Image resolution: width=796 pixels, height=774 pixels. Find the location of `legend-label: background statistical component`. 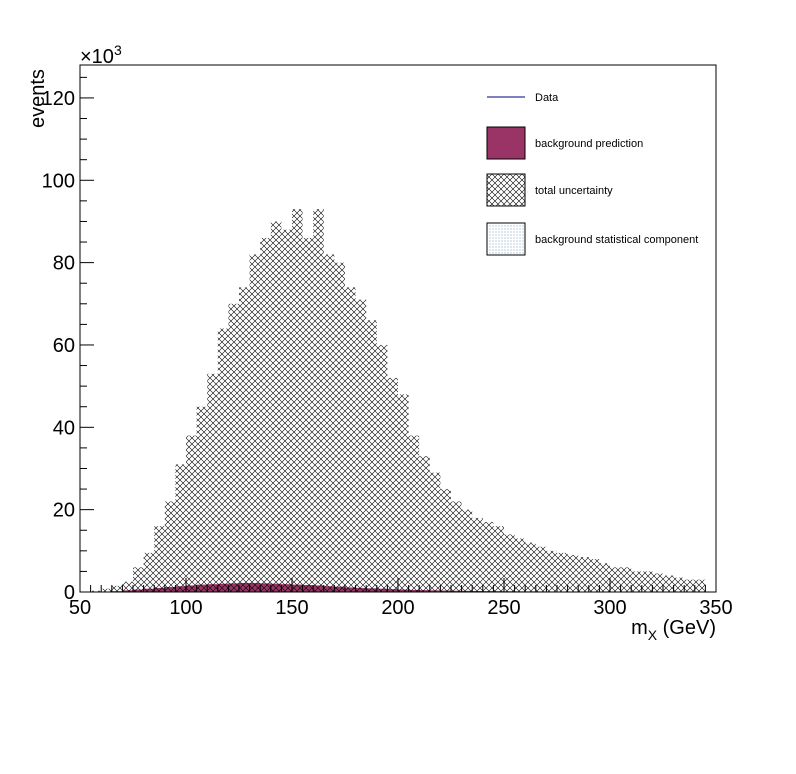

legend-label: background statistical component is located at coordinates (616, 240).